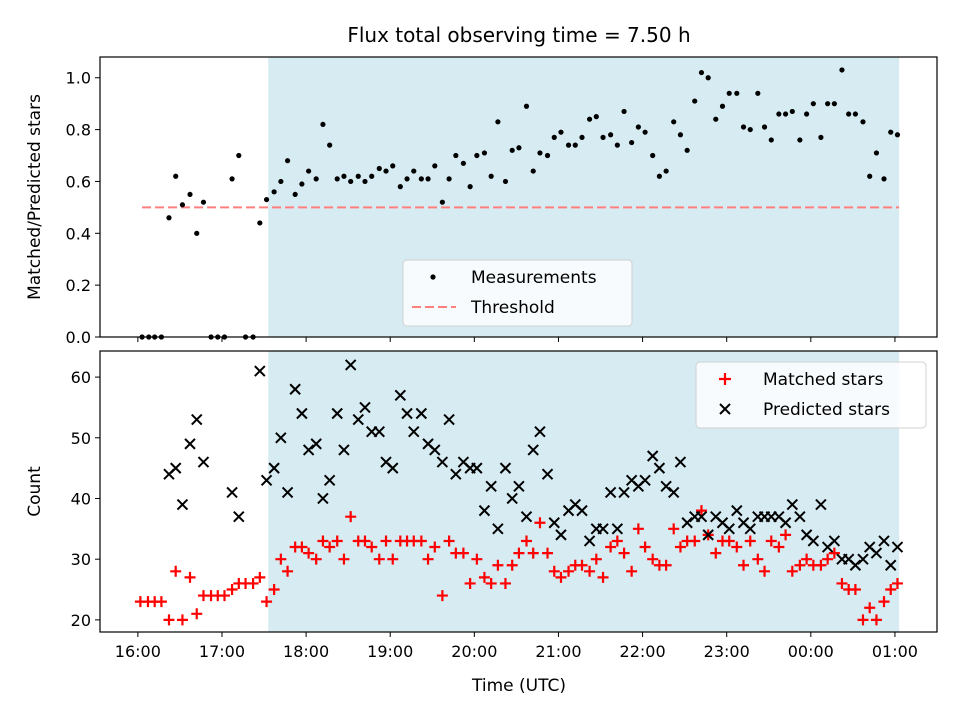 The image size is (960, 724). What do you see at coordinates (474, 651) in the screenshot?
I see `x-tick-label: 20:00` at bounding box center [474, 651].